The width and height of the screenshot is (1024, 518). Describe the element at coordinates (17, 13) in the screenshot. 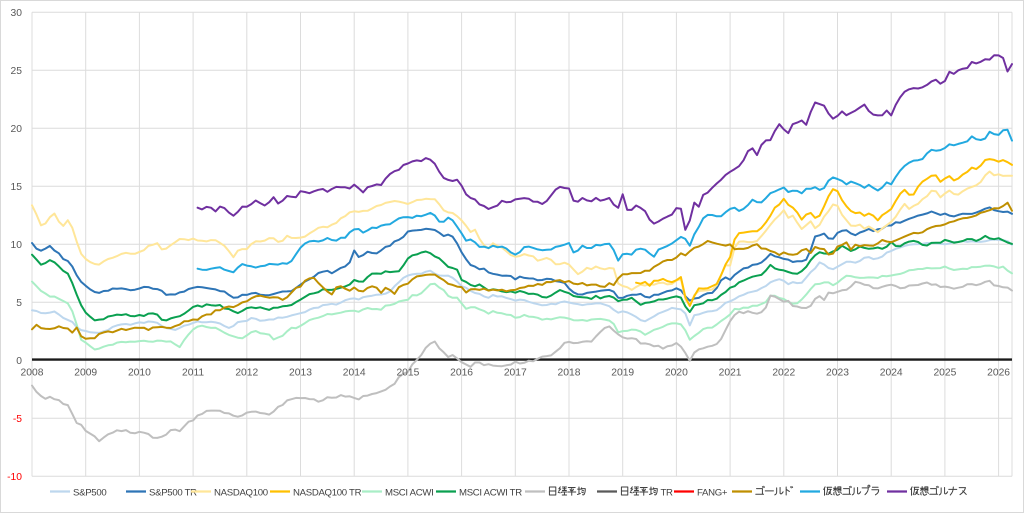

I see `svg-text: 30` at that location.